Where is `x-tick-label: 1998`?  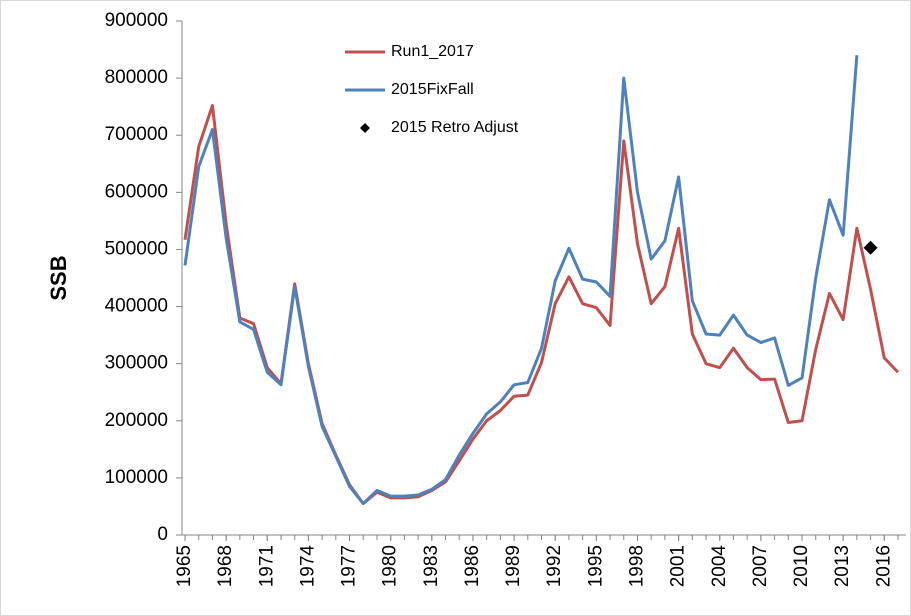 x-tick-label: 1998 is located at coordinates (636, 566).